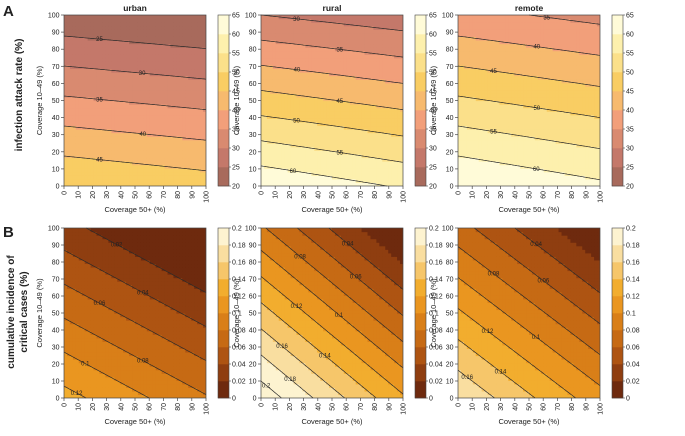 The height and width of the screenshot is (436, 685). Describe the element at coordinates (54, 16) in the screenshot. I see `y-tick-label: 100` at that location.